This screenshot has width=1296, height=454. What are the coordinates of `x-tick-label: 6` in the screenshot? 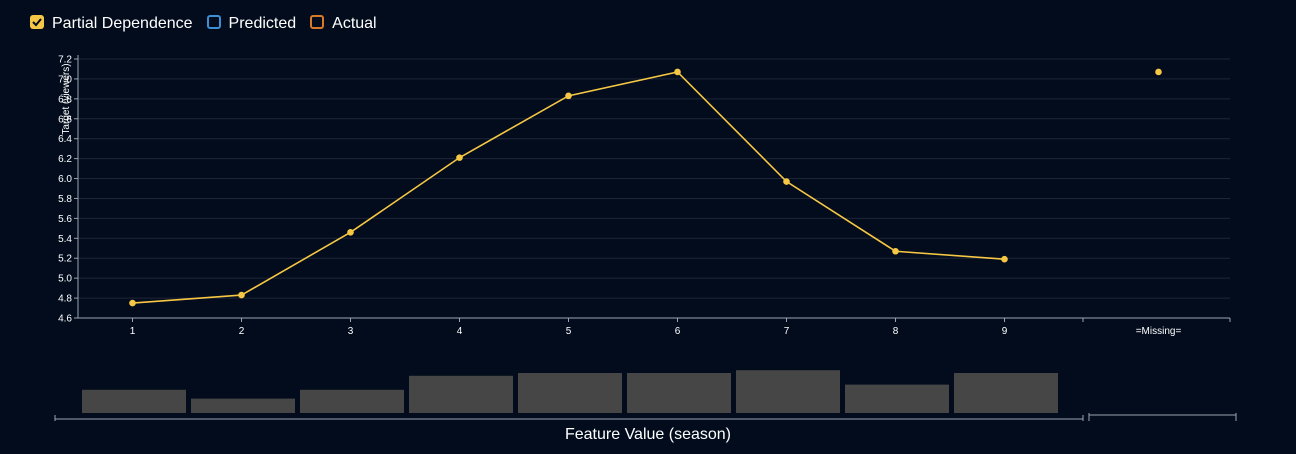 It's located at (678, 331).